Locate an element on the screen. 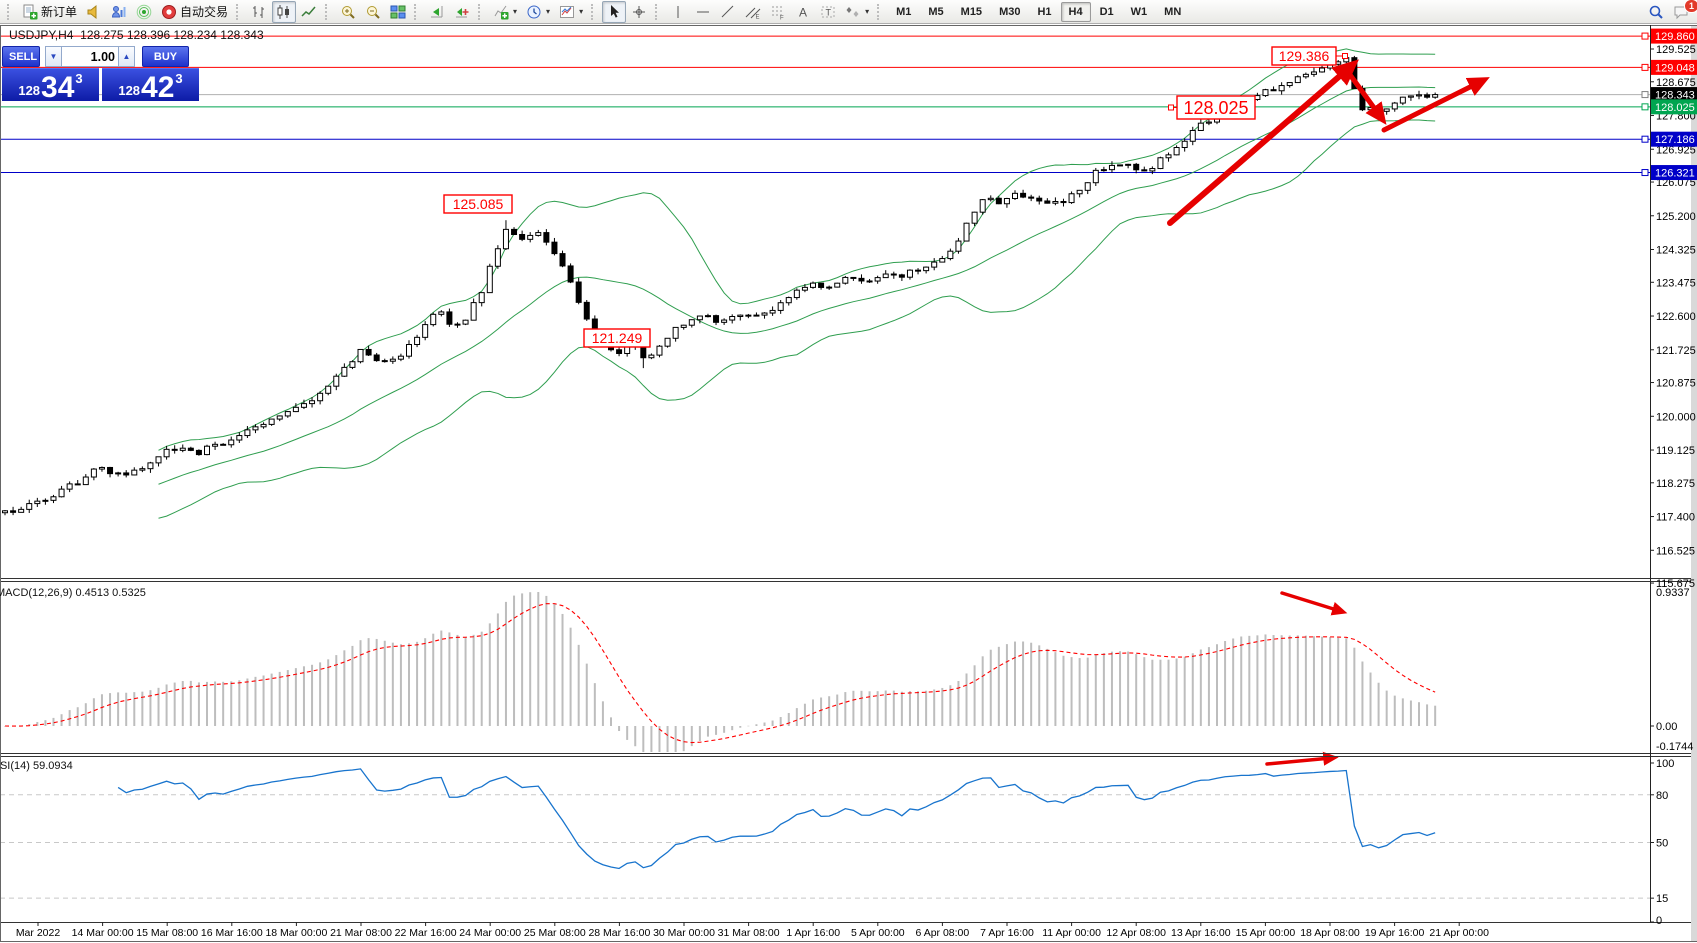 The image size is (1697, 943). horizontal-line-button is located at coordinates (703, 12).